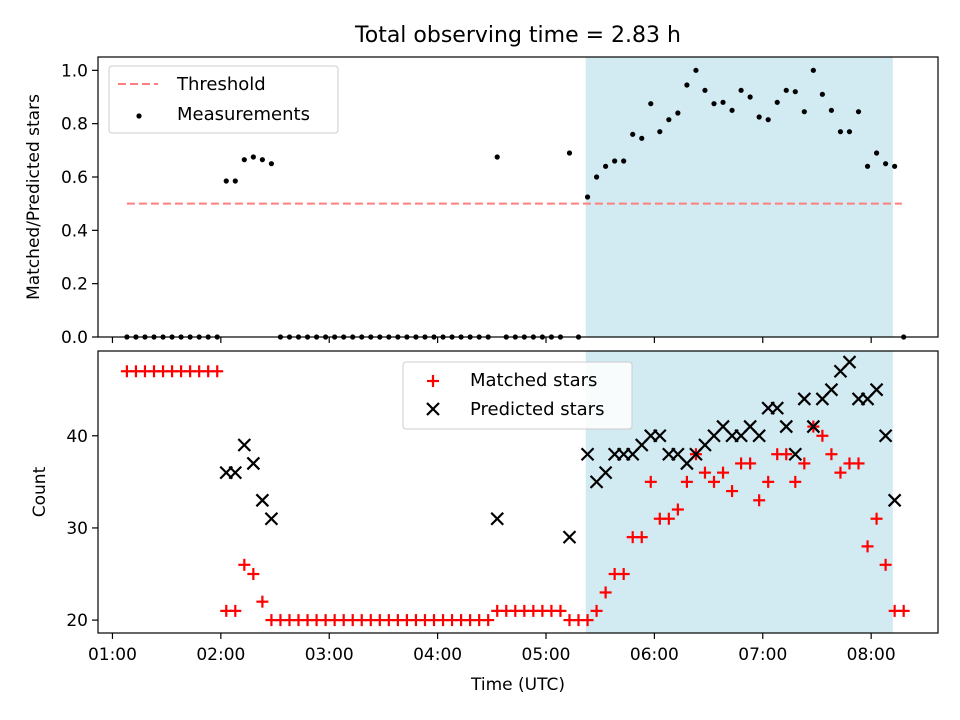  I want to click on bottom-shaded-span, so click(739, 492).